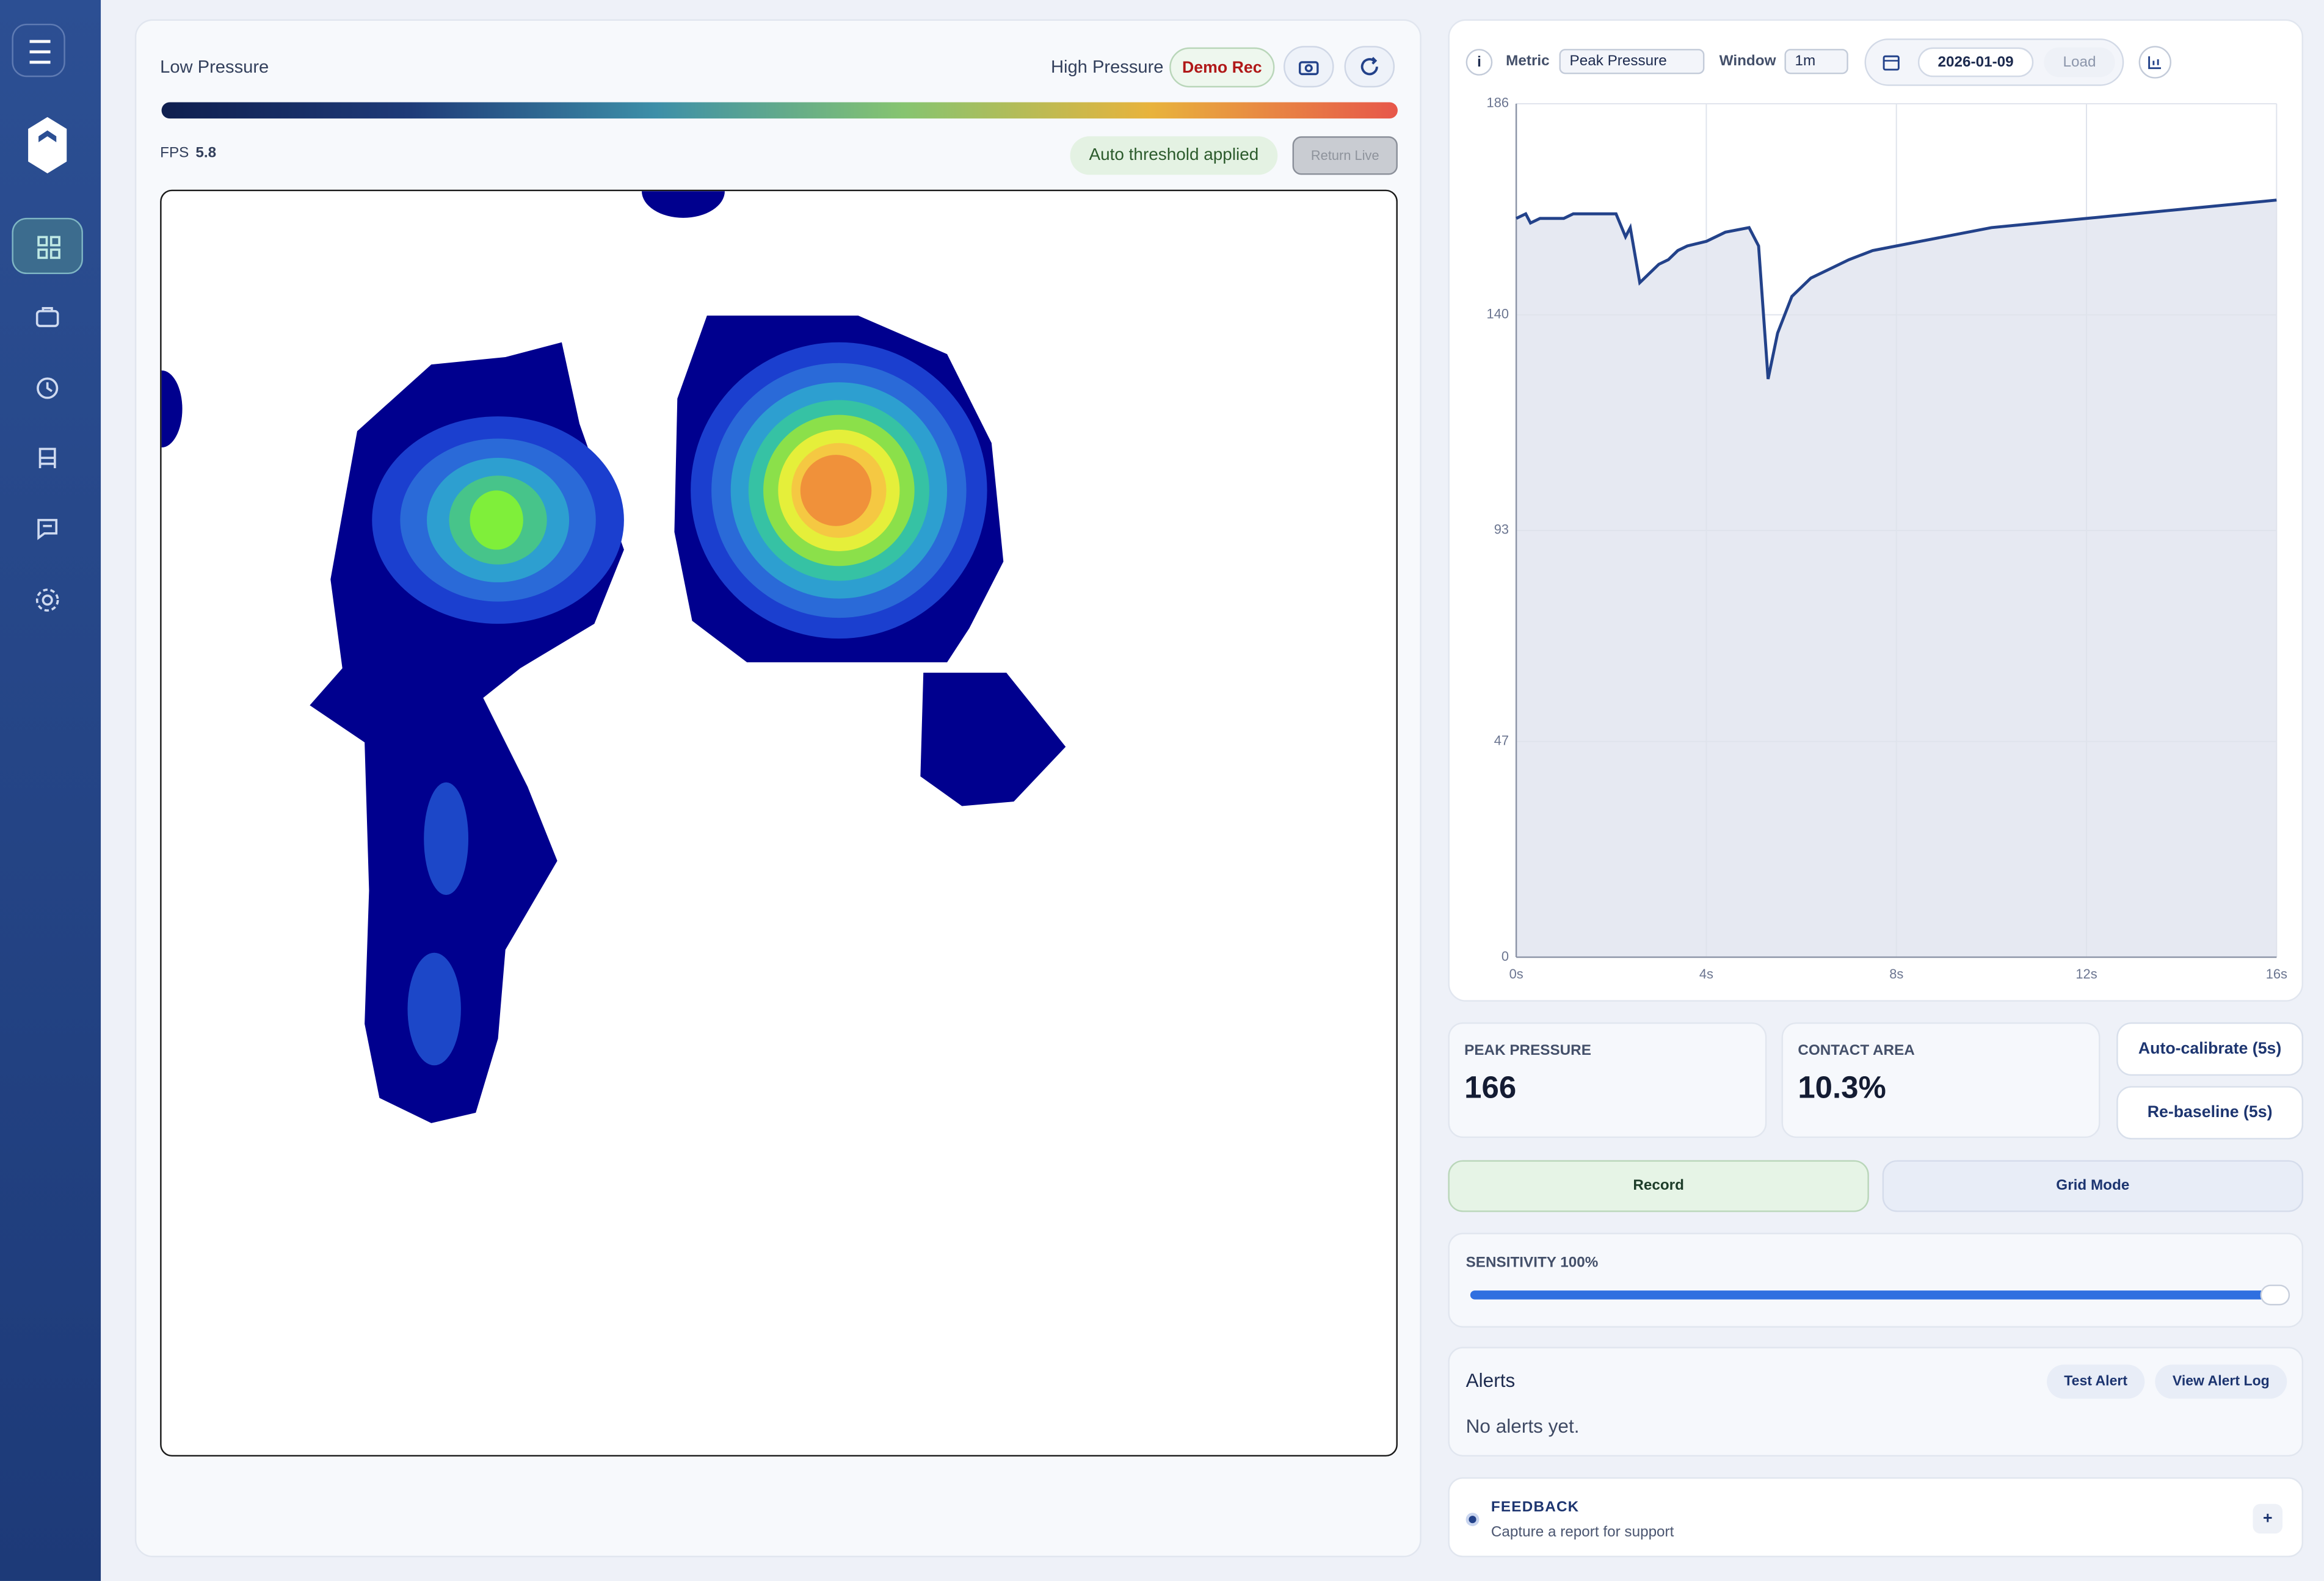 The height and width of the screenshot is (1581, 2324). I want to click on sensitivity-track, so click(1874, 1295).